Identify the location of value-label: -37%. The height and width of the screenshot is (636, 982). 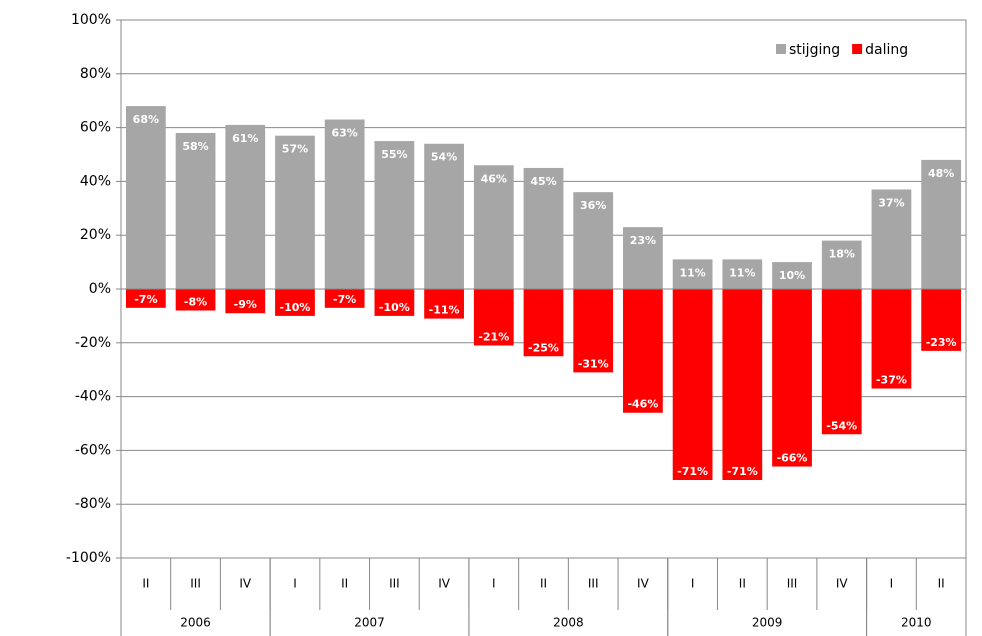
(891, 380).